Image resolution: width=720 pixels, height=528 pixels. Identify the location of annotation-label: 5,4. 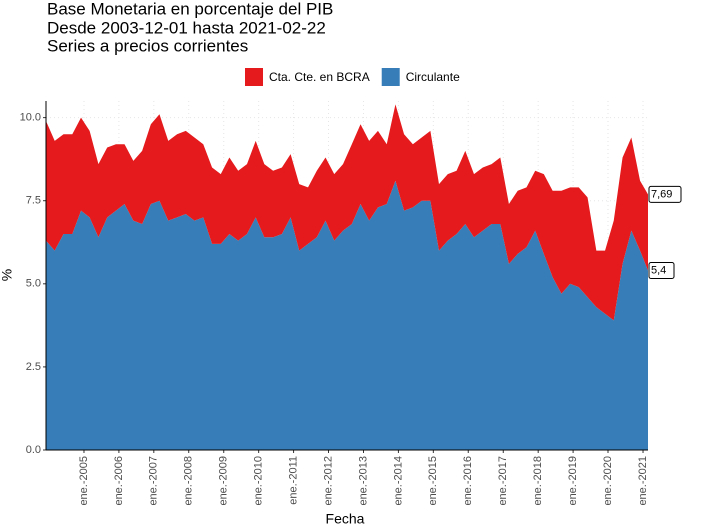
(658, 270).